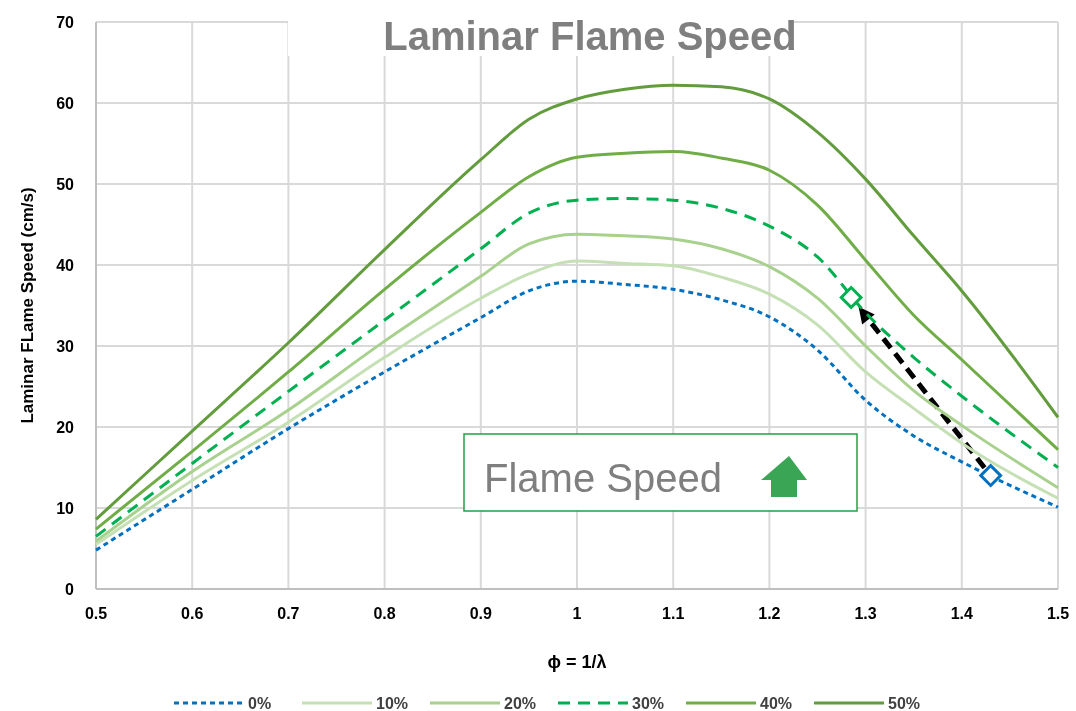 This screenshot has height=711, width=1076. I want to click on y-tick-label: 50, so click(65, 184).